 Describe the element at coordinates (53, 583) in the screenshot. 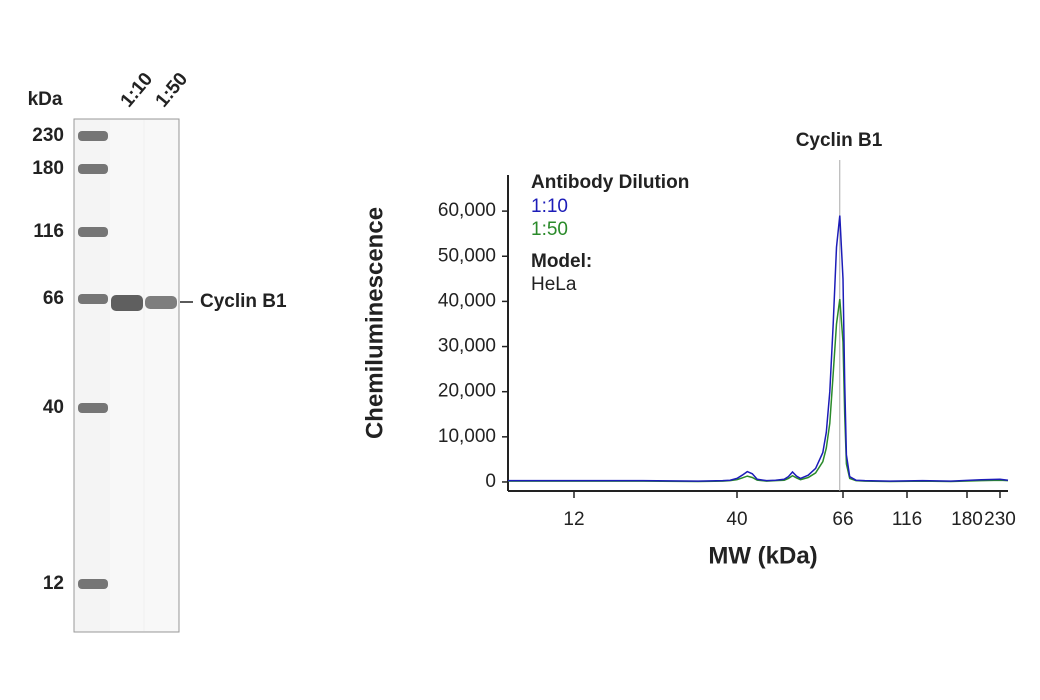

I see `marker-label: 12` at that location.